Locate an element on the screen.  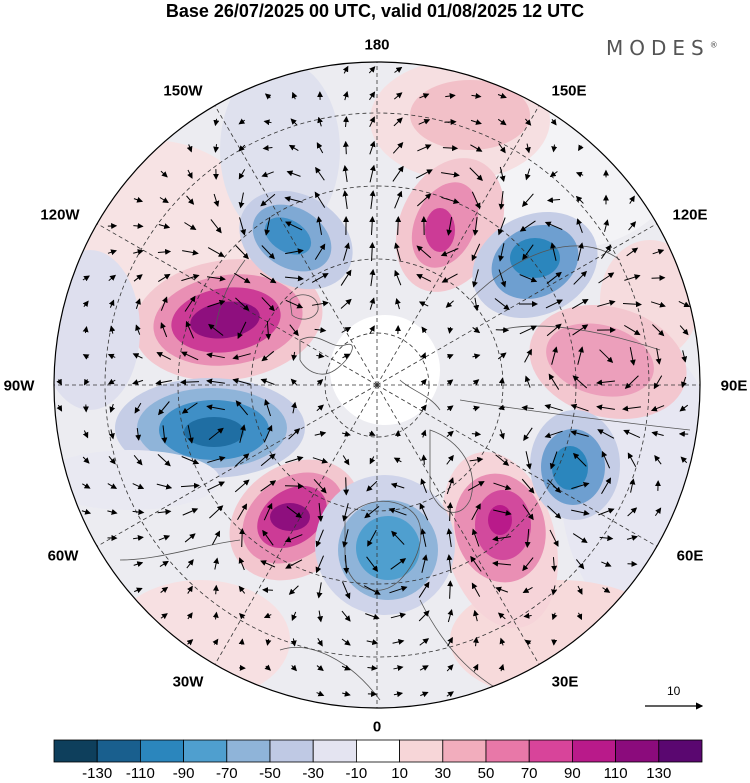
lon-label-60w: 60W is located at coordinates (63, 556).